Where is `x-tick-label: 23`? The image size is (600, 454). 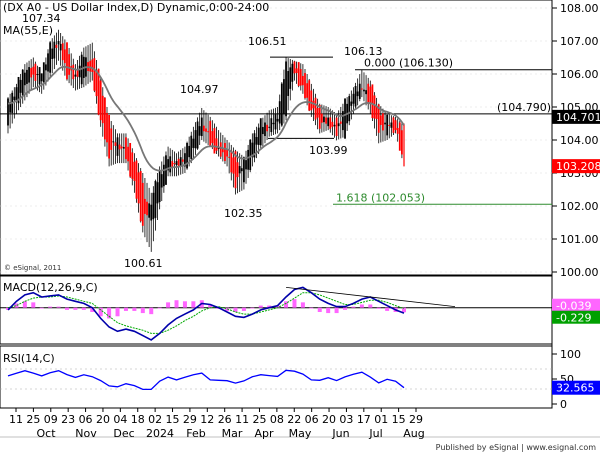
x-tick-label: 23 is located at coordinates (68, 419).